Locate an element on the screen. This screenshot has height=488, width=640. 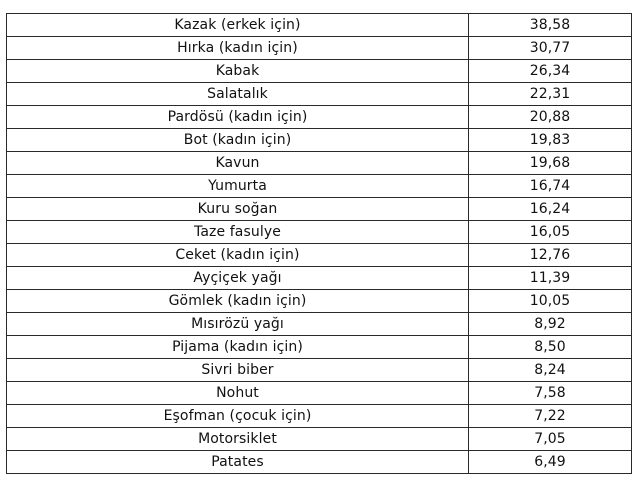
item-name-cell: Taze fasulye is located at coordinates (237, 232).